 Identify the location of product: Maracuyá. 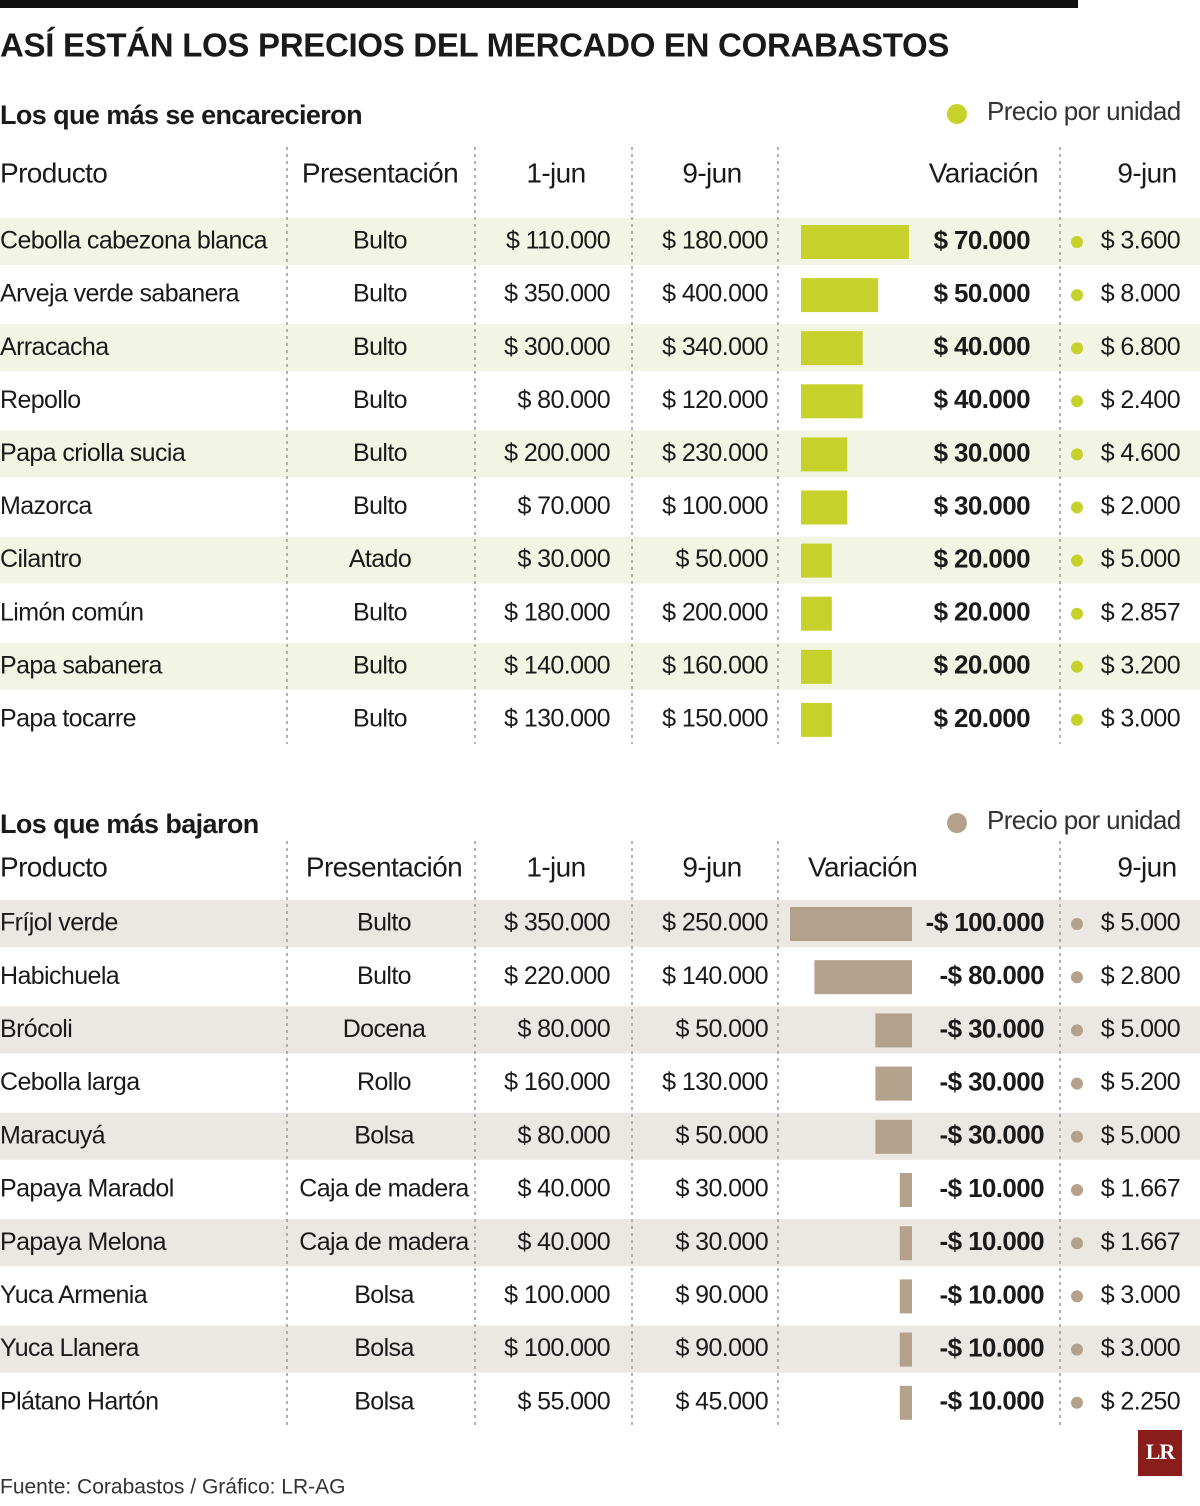
(53, 1135).